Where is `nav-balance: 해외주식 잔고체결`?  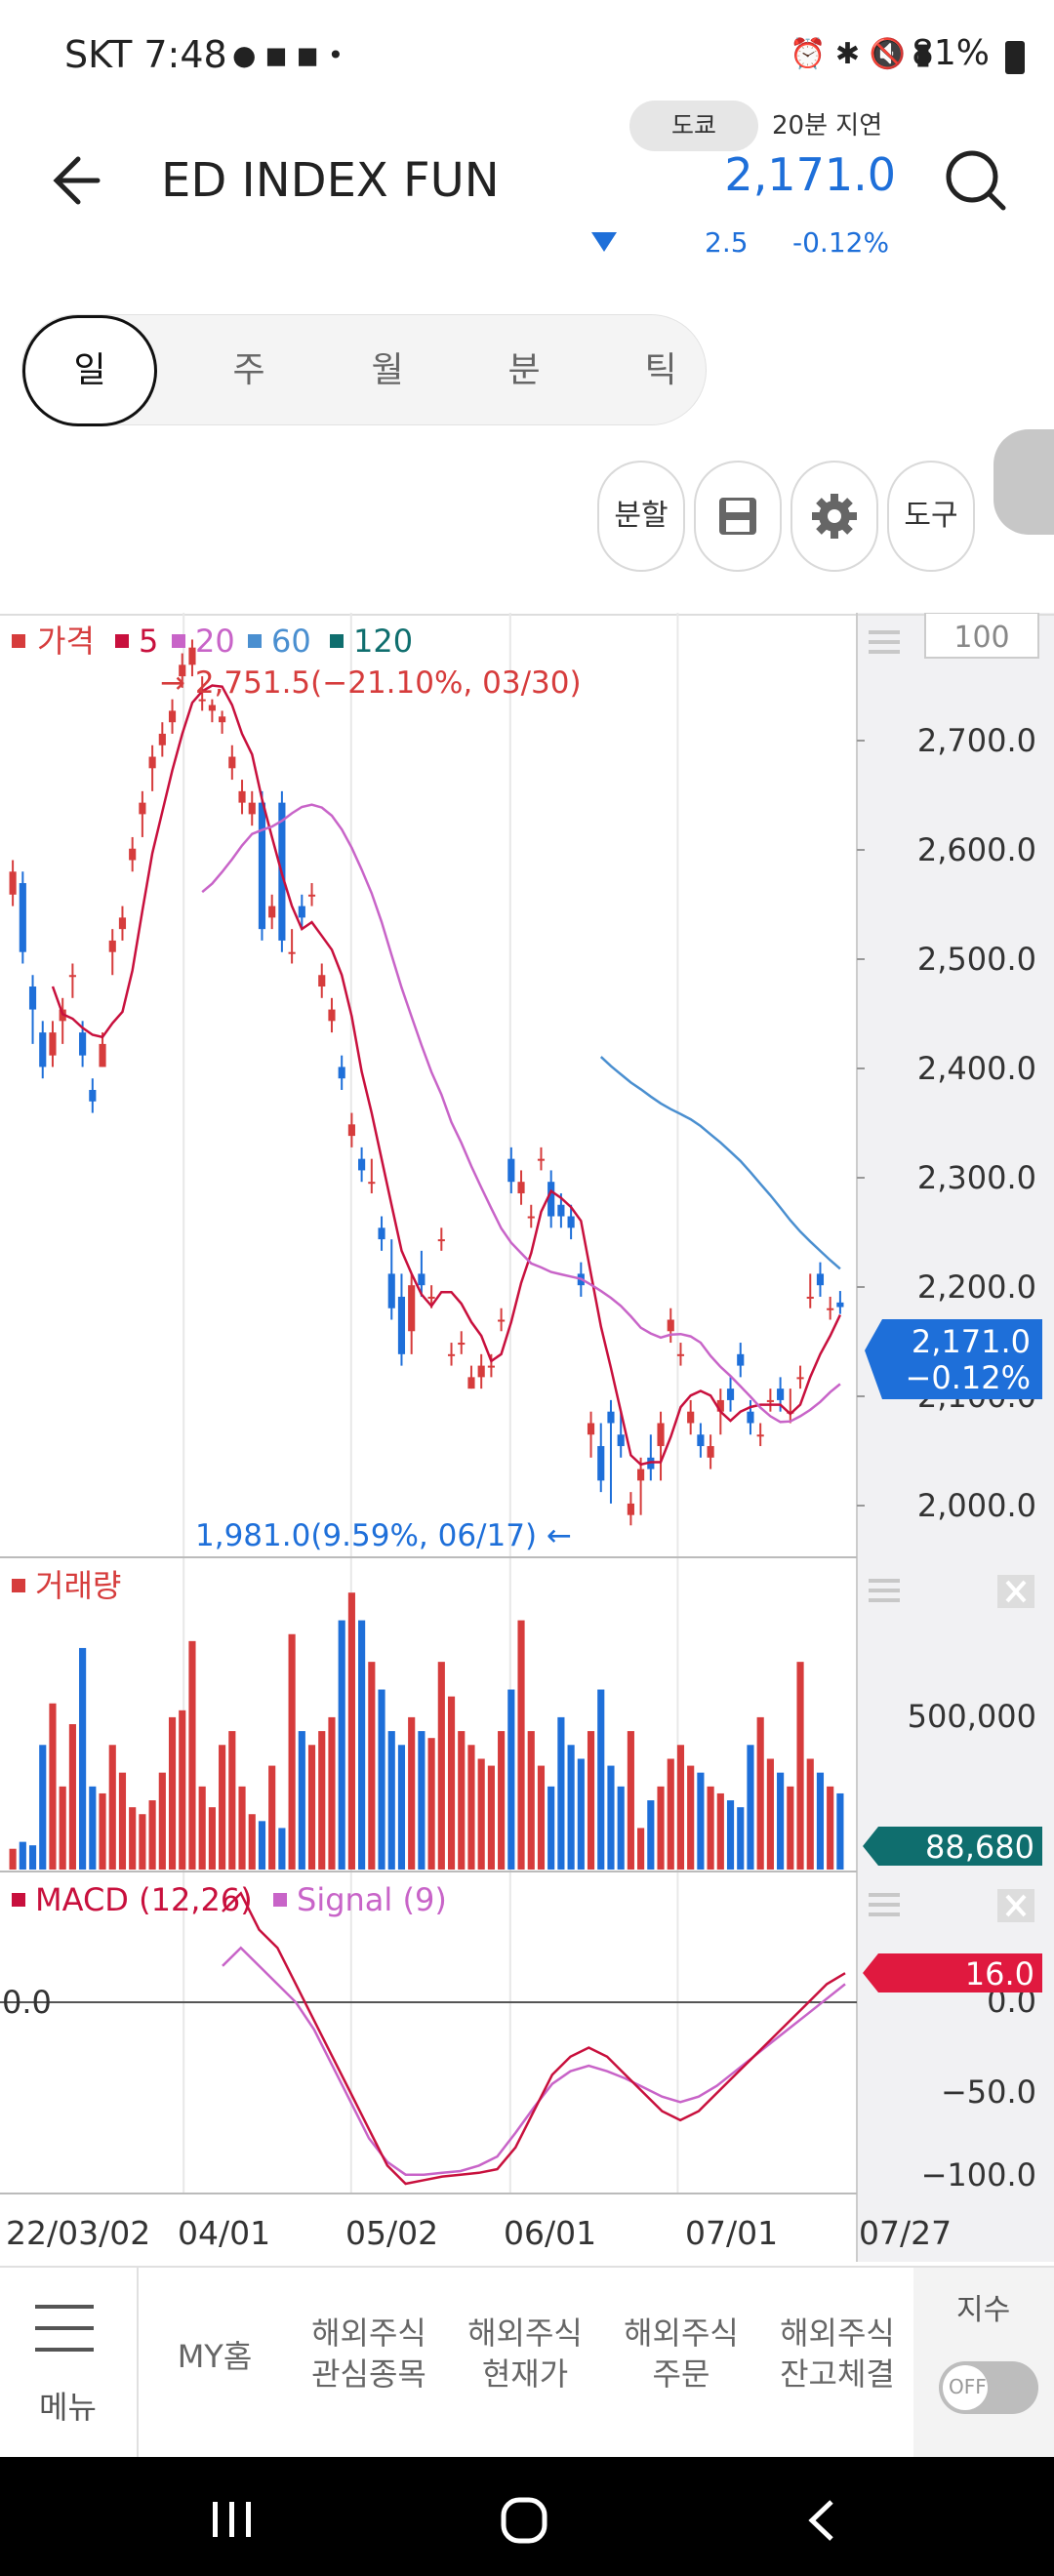
nav-balance: 해외주식 잔고체결 is located at coordinates (837, 2353).